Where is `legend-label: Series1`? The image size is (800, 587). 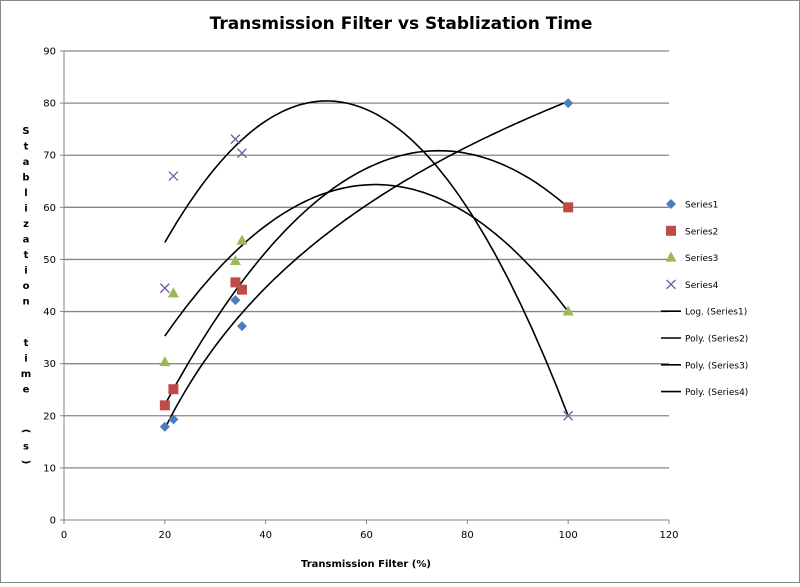
legend-label: Series1 is located at coordinates (701, 206).